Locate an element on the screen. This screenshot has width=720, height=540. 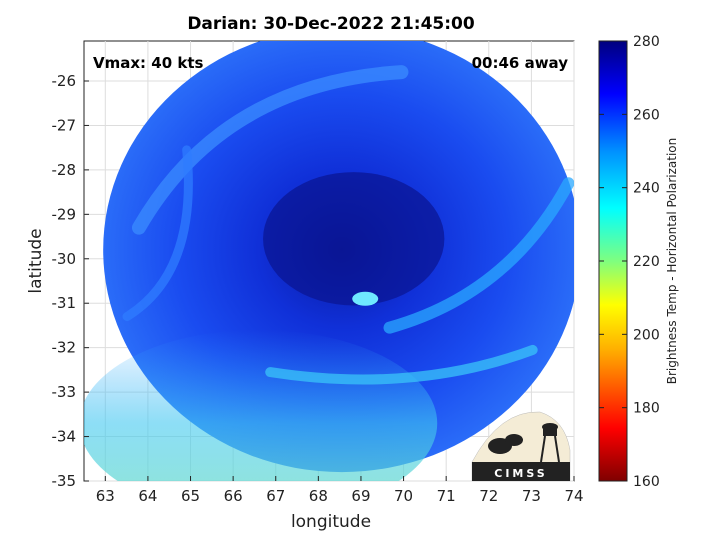
x-tick-label: 69 is located at coordinates (360, 496).